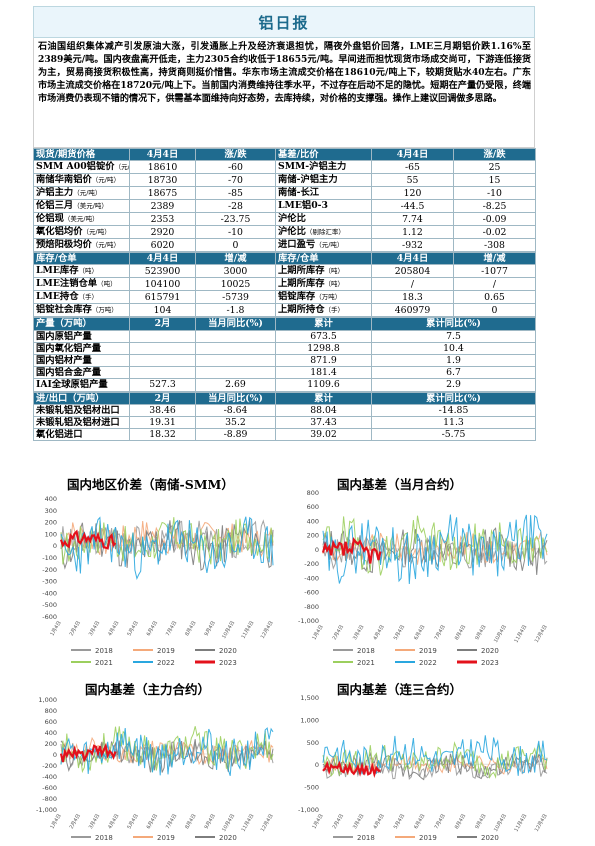 The width and height of the screenshot is (595, 846). I want to click on table-row: 氧化铝均价（元/吨） 2920 -10 沪伦比（剔除汇率） 1.12 -0.02, so click(284, 232).